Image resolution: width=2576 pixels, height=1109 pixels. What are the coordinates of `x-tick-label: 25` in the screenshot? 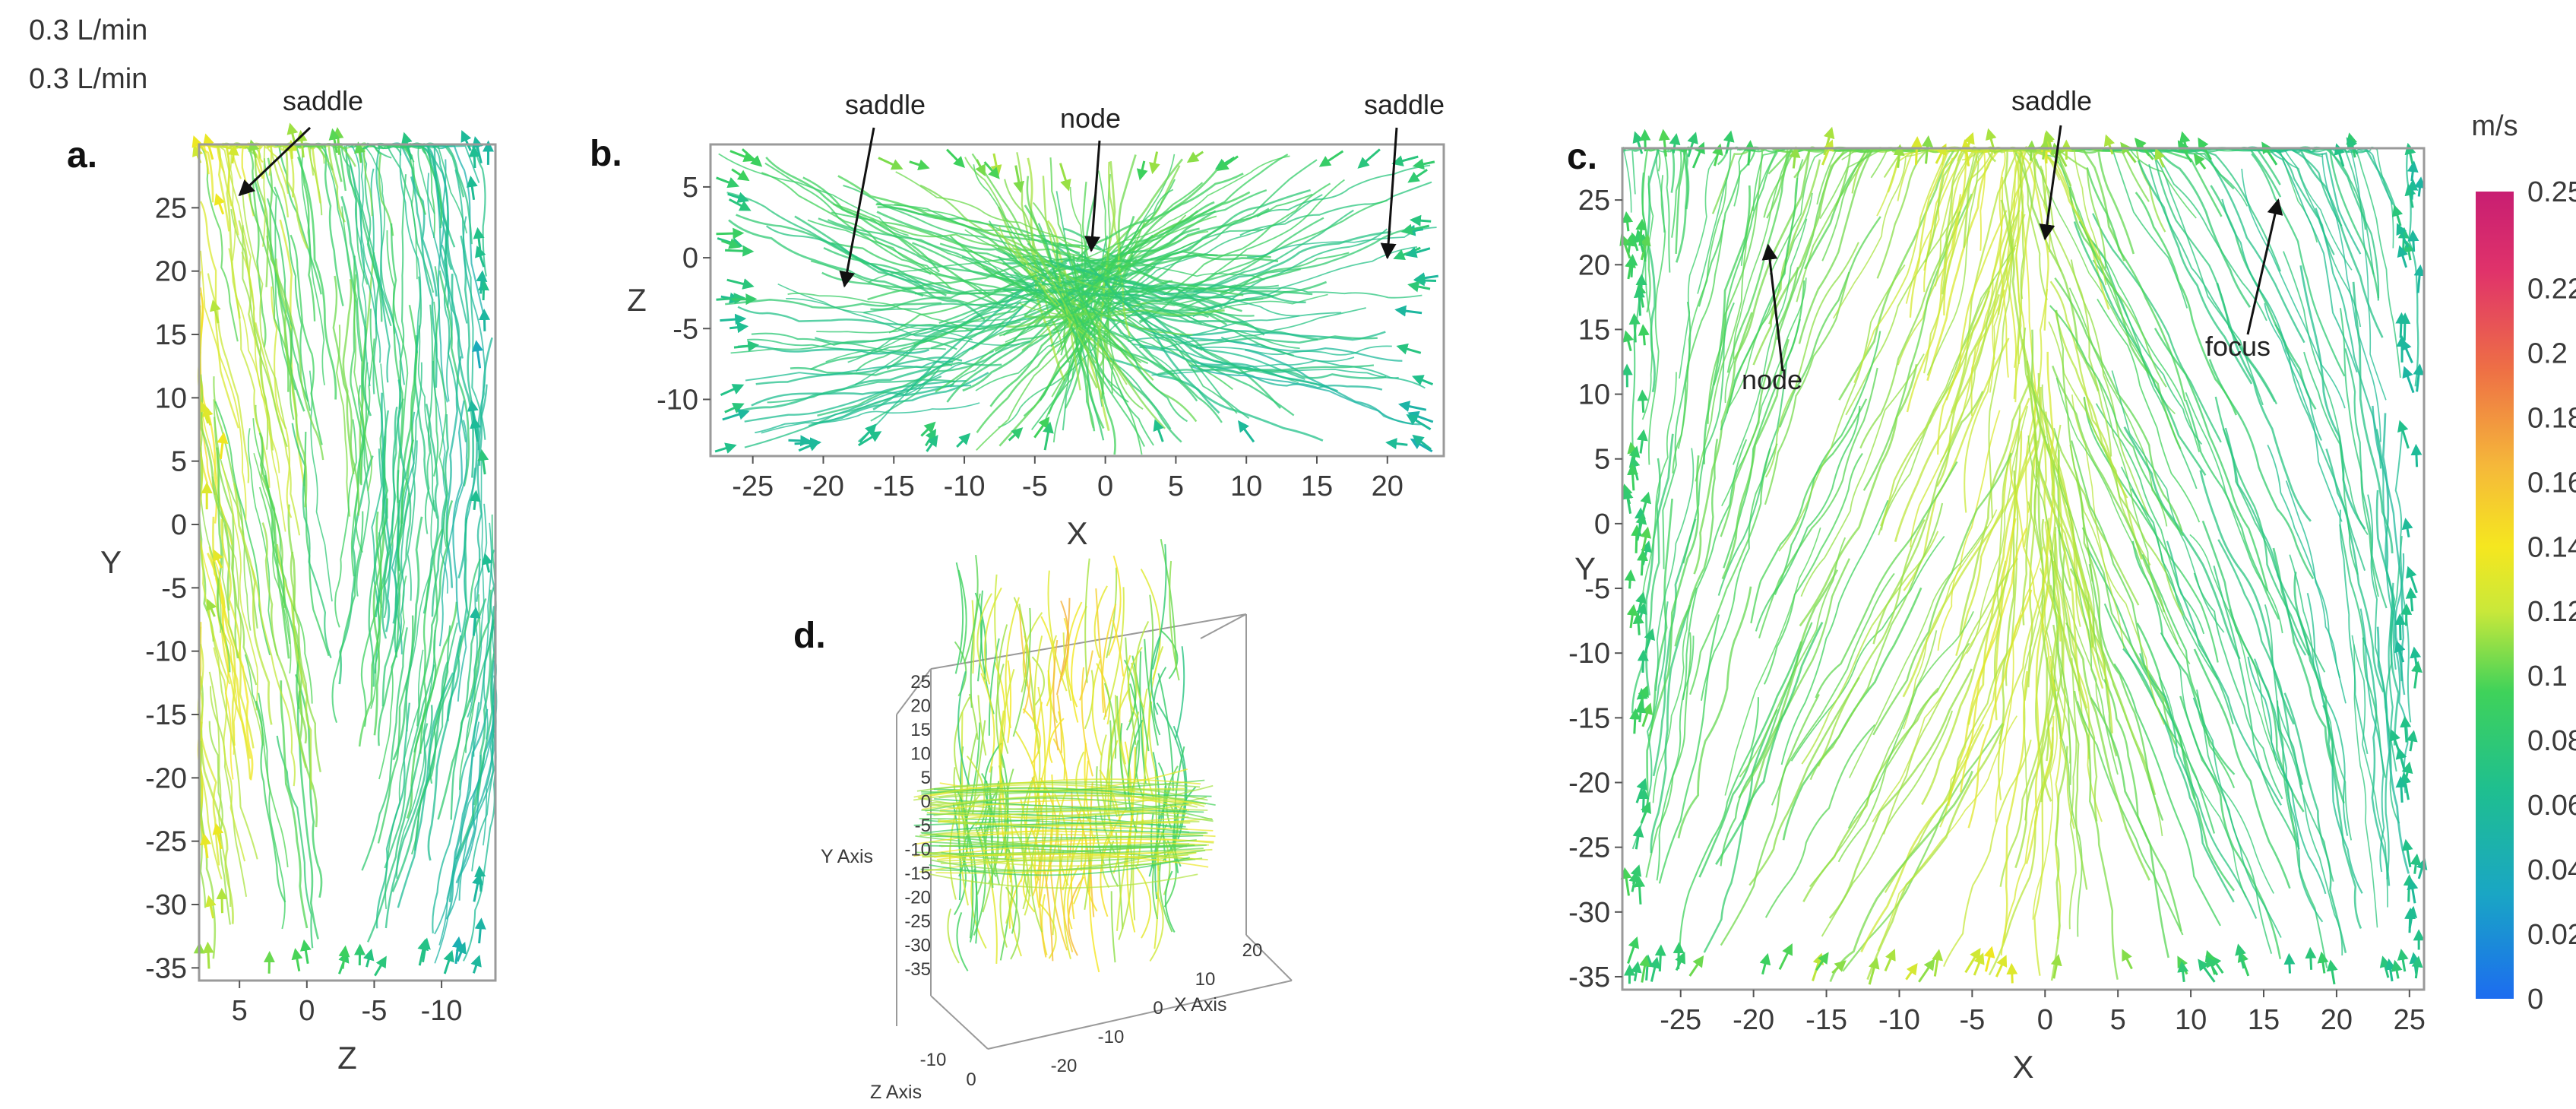 It's located at (2410, 1020).